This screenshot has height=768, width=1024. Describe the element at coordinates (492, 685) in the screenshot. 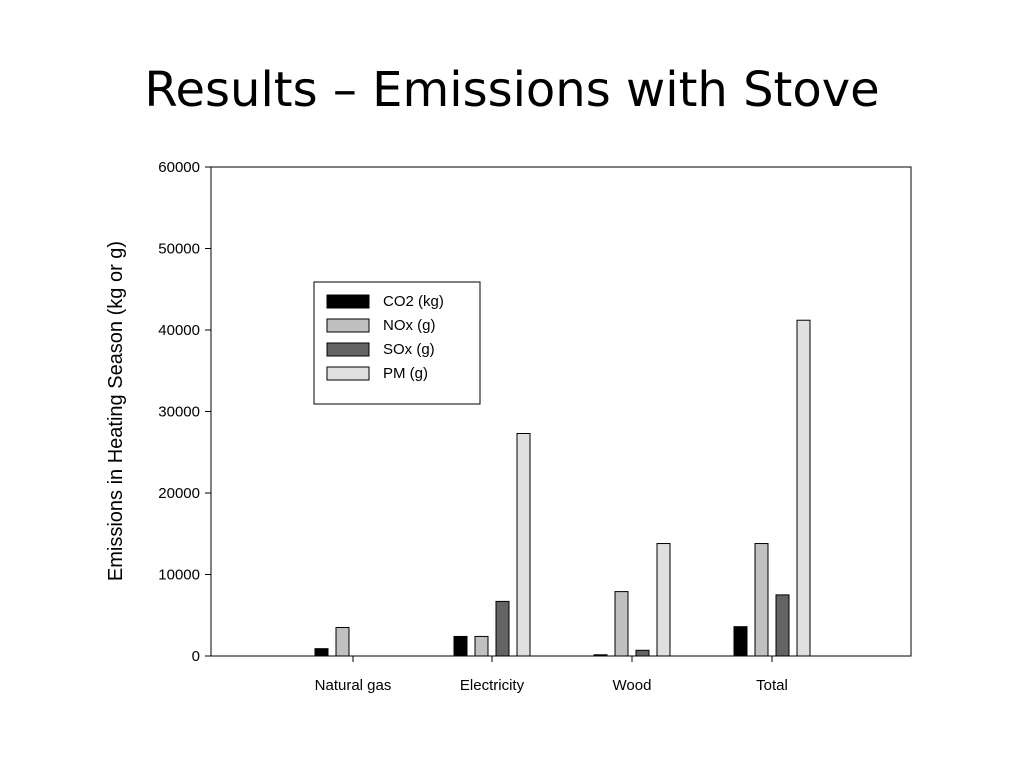

I see `x-tick-label: Electricity` at that location.